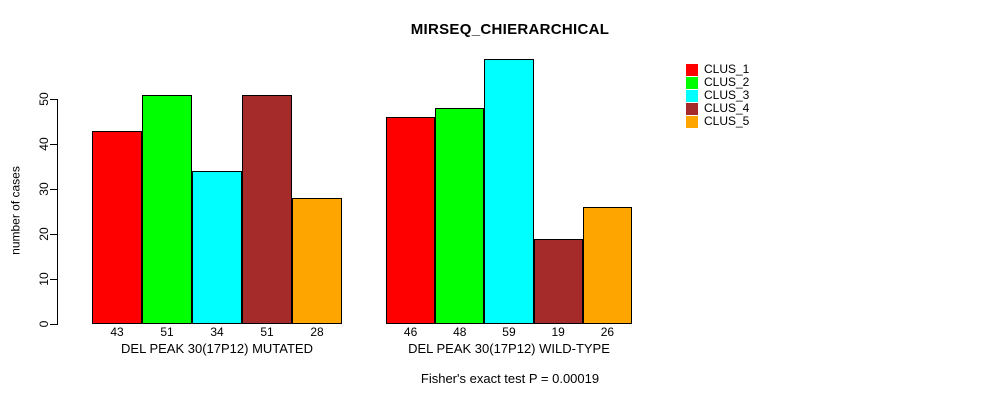  Describe the element at coordinates (317, 332) in the screenshot. I see `bar-value-label: 28` at that location.